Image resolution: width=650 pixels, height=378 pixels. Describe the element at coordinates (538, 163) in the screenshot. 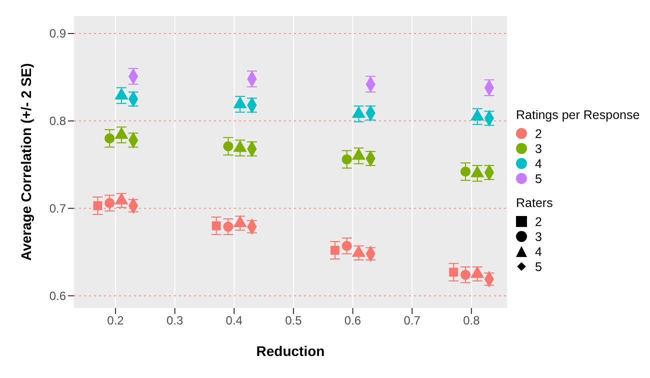

I see `legend-label: 4` at that location.